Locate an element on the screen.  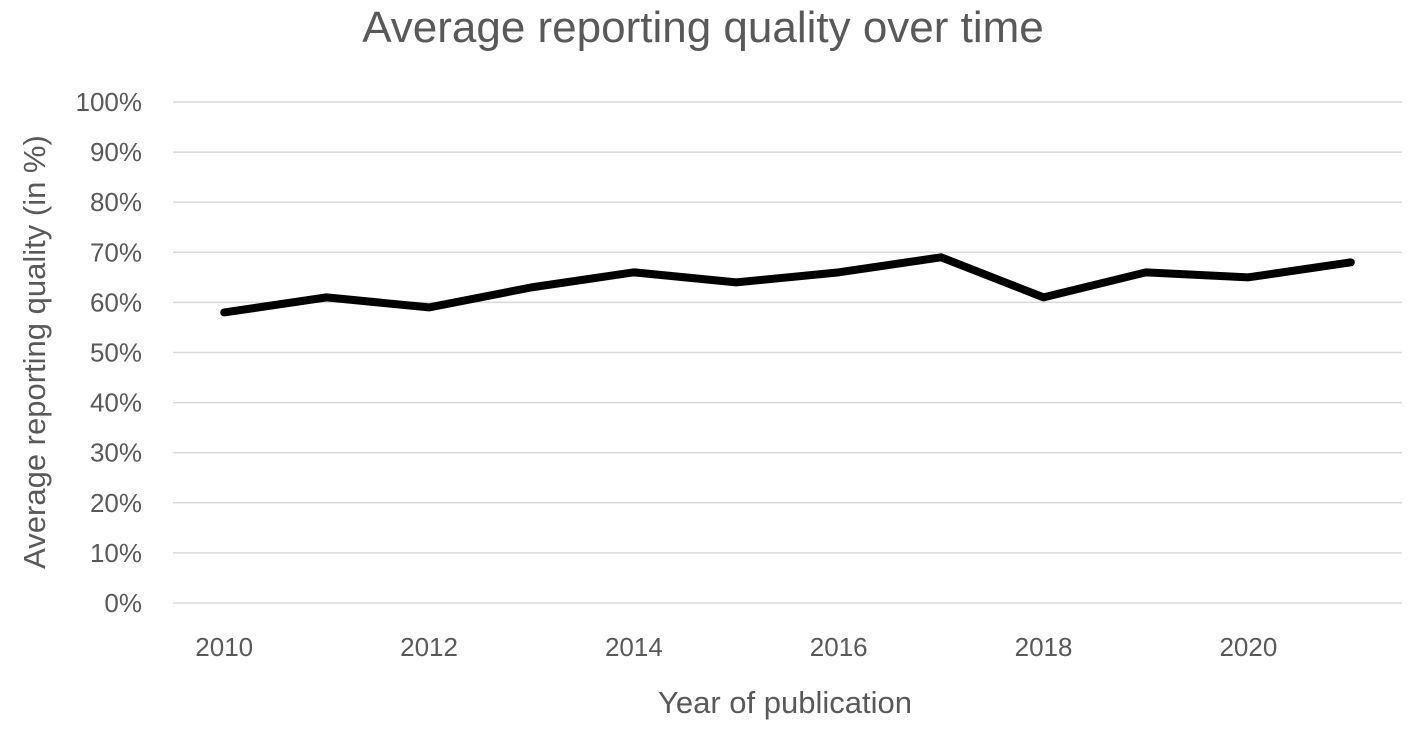
y-tick-label: 70% is located at coordinates (116, 252).